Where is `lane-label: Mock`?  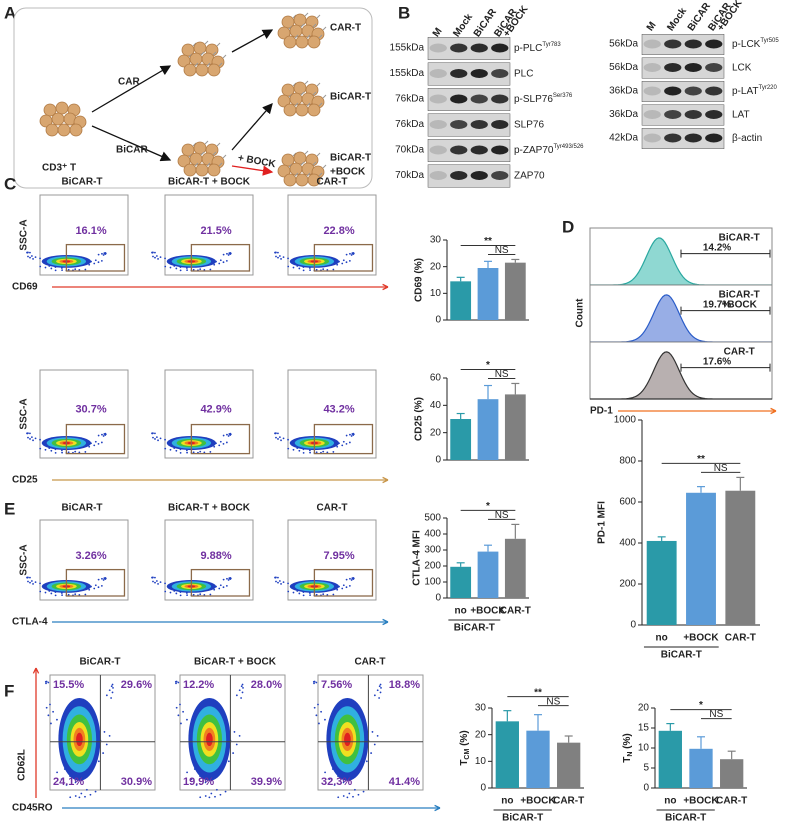
lane-label: Mock is located at coordinates (463, 26).